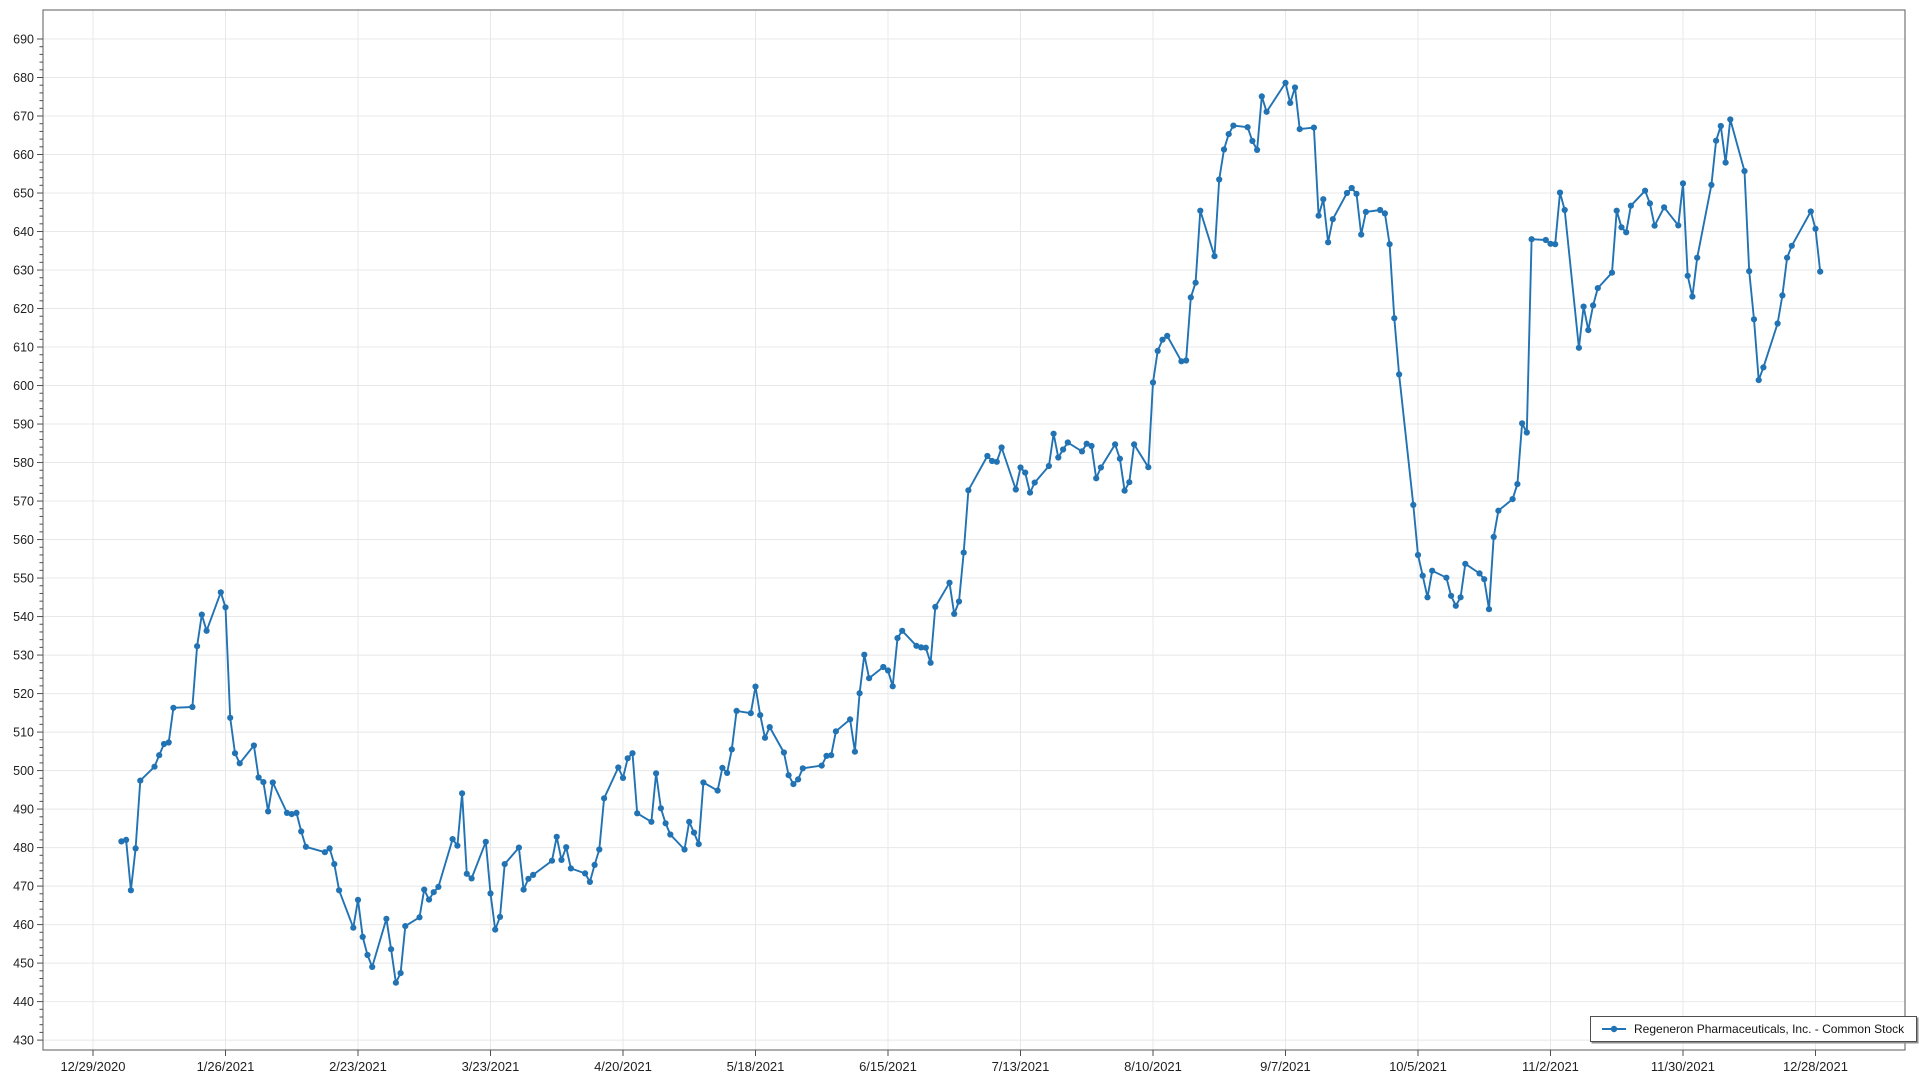  What do you see at coordinates (888, 1066) in the screenshot?
I see `svg-text: 6/15/2021` at bounding box center [888, 1066].